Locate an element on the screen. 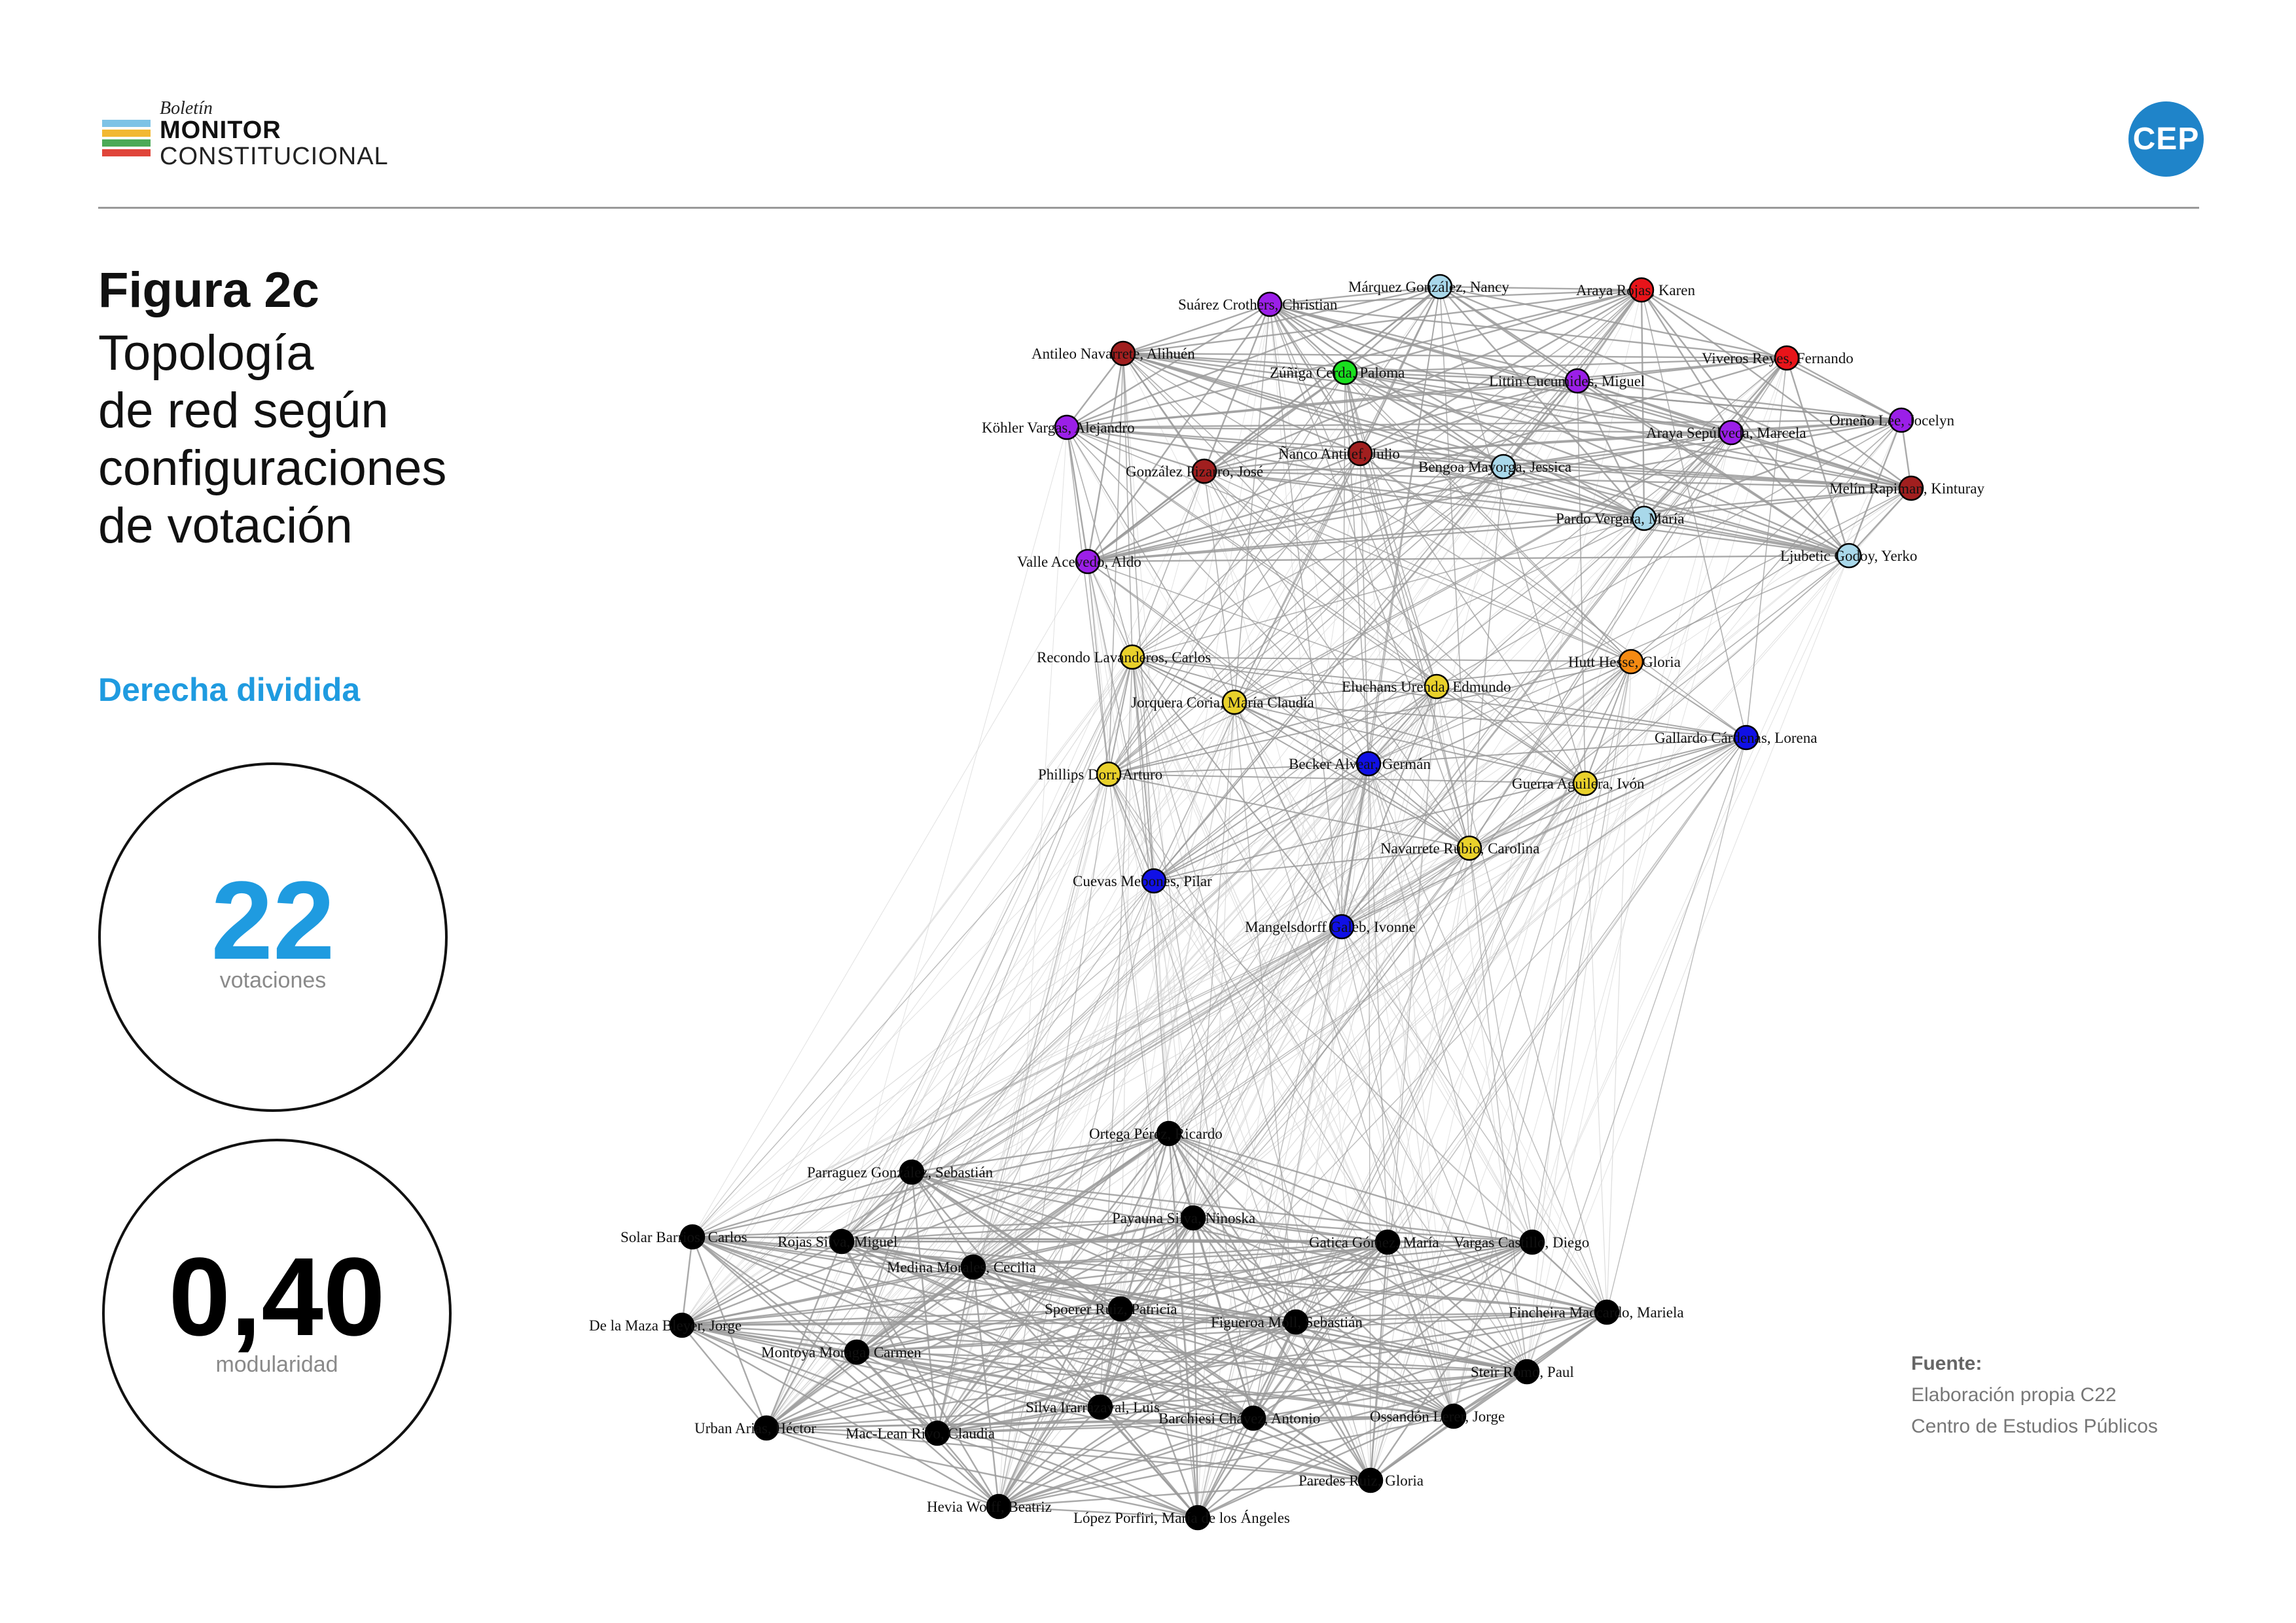 This screenshot has width=2296, height=1623. node-label: Viveros Reyes, Fernando is located at coordinates (1778, 358).